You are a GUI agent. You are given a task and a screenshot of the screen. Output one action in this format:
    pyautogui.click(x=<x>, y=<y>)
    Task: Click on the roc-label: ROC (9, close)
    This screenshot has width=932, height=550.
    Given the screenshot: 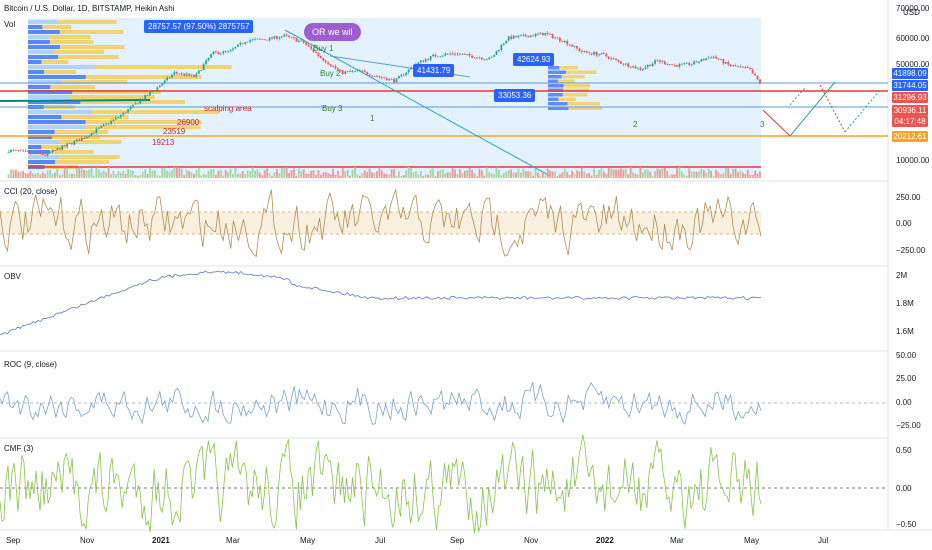 What is the action you would take?
    pyautogui.click(x=30, y=364)
    